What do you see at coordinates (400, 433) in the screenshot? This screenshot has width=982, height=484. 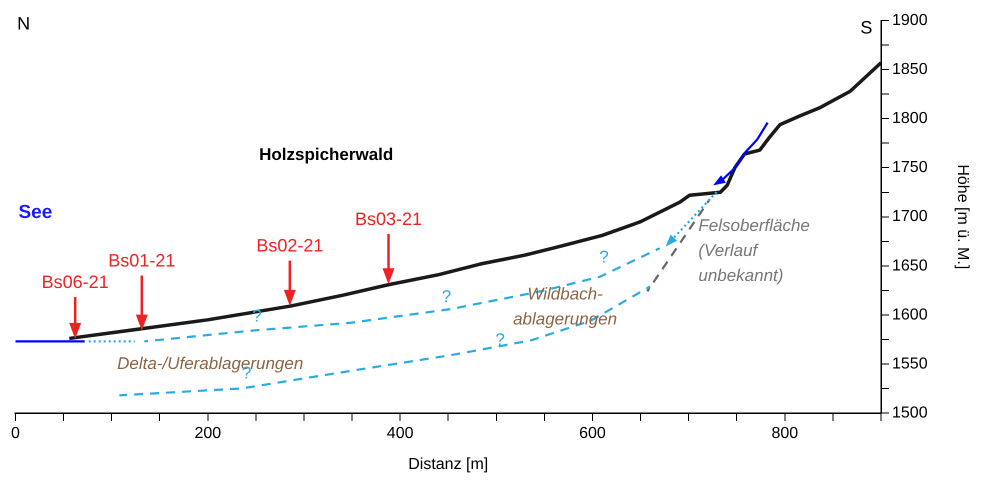 I see `x-tick-label: 400` at bounding box center [400, 433].